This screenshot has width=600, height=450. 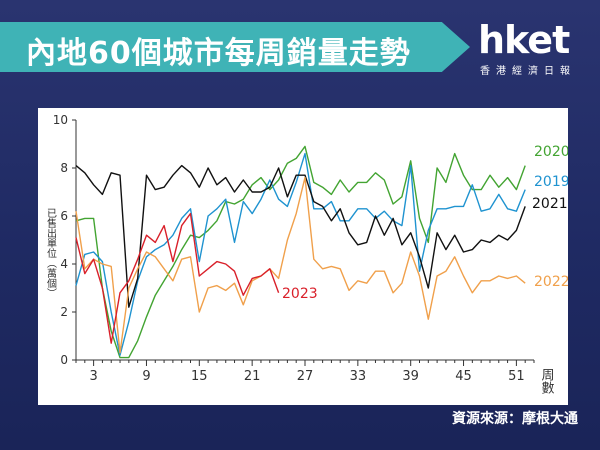 I want to click on series-line-2023, so click(x=177, y=278).